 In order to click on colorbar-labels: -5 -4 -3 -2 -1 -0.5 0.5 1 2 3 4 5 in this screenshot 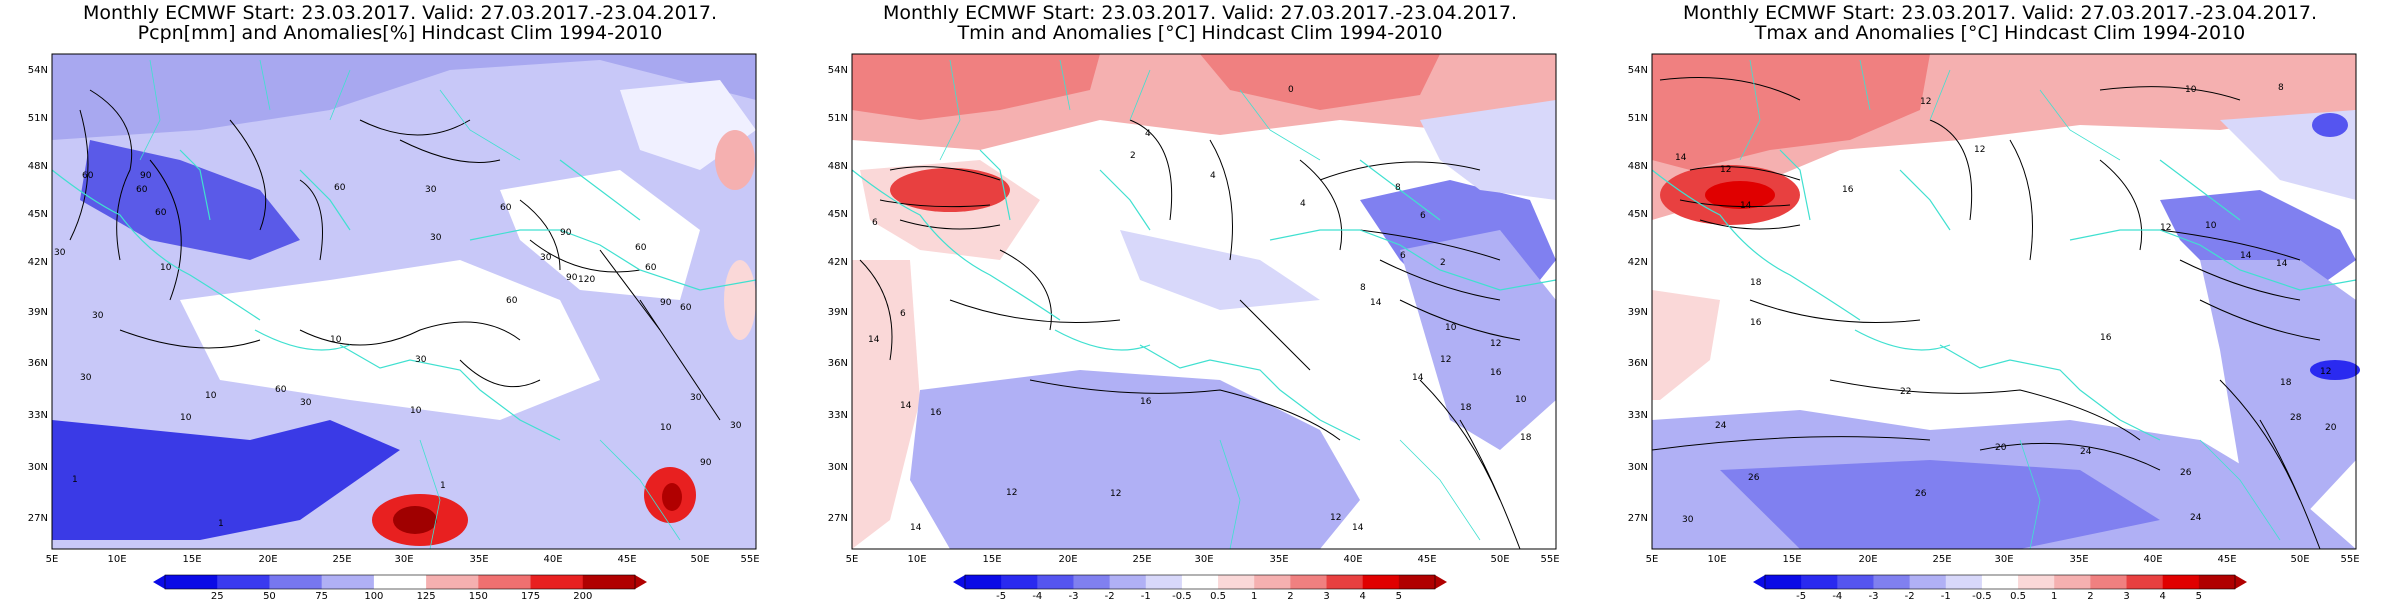, I will do `click(1199, 595)`.